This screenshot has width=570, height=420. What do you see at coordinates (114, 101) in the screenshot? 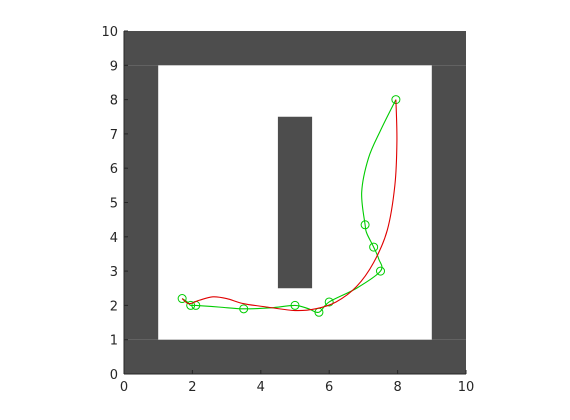
I see `y-tick-label-8: 8` at bounding box center [114, 101].